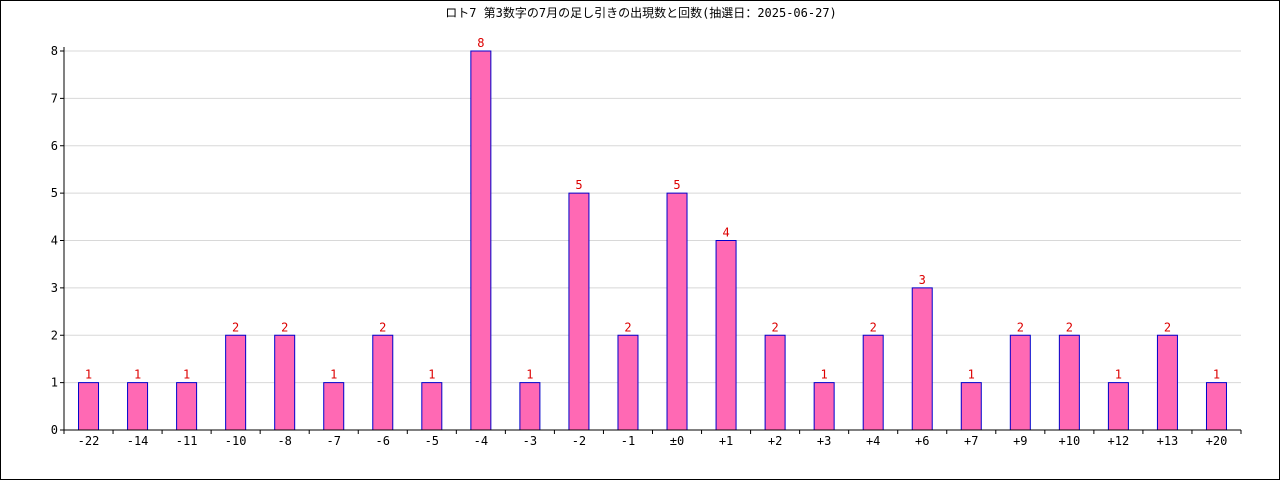 This screenshot has width=1280, height=480. What do you see at coordinates (677, 311) in the screenshot?
I see `bar-±0` at bounding box center [677, 311].